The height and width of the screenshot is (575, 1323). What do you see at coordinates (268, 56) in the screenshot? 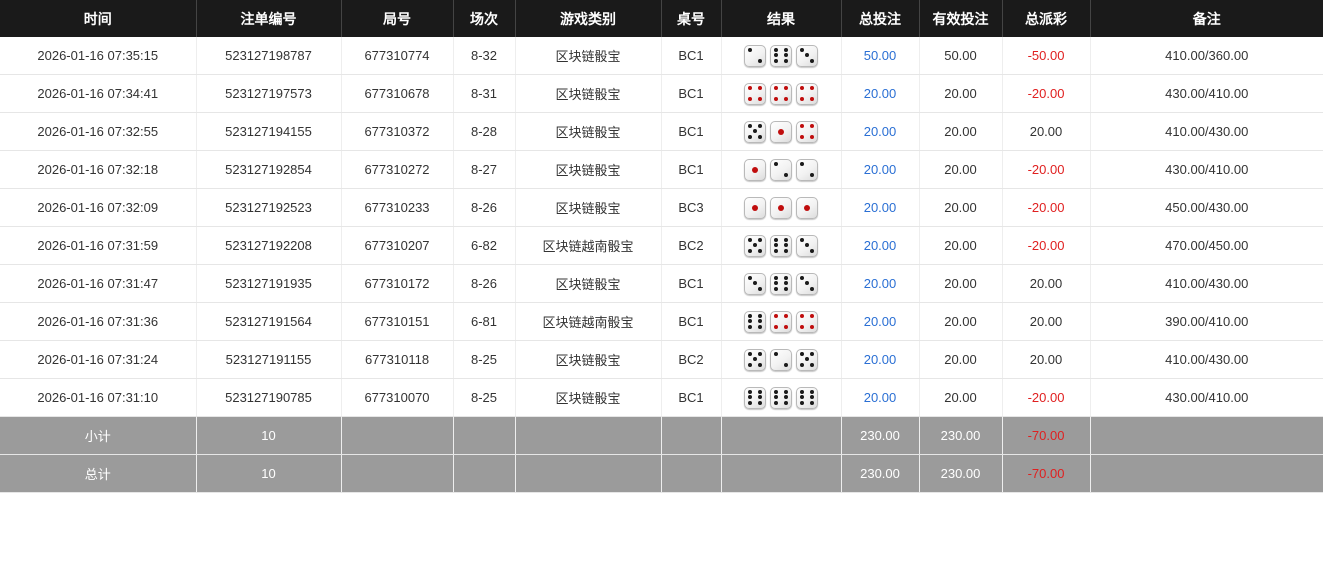
I see `cell-bet_no: 523127198787` at bounding box center [268, 56].